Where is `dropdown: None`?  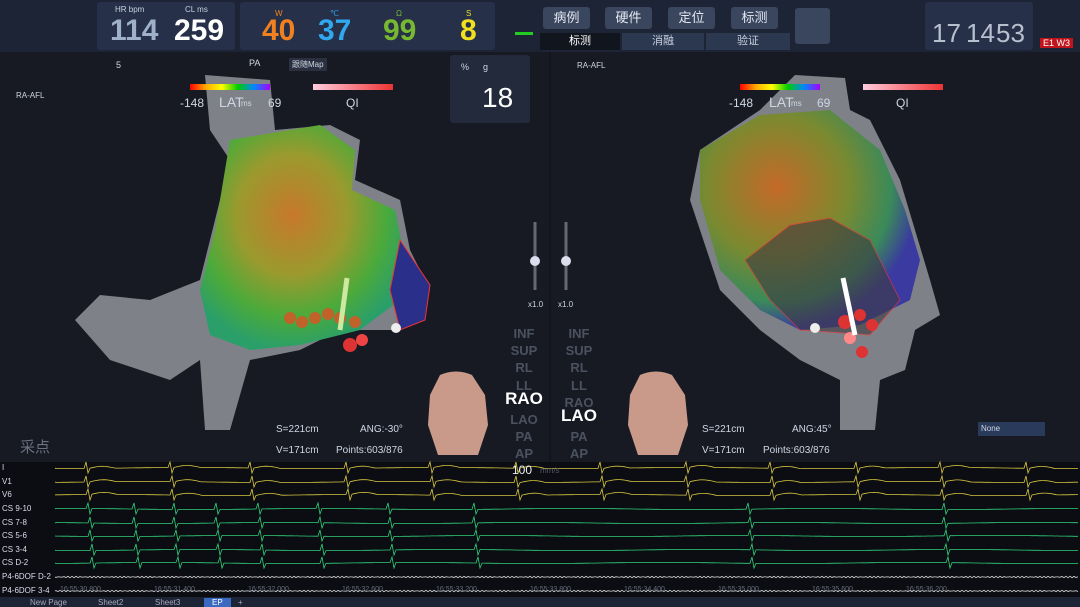 dropdown: None is located at coordinates (1011, 429).